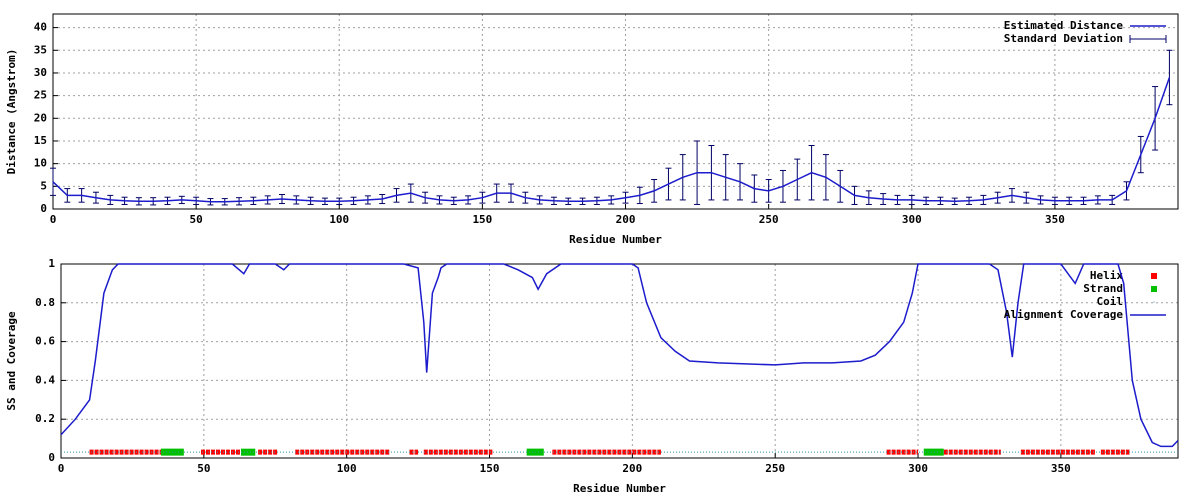 The width and height of the screenshot is (1200, 500). Describe the element at coordinates (40, 95) in the screenshot. I see `y-tick-label: 25` at that location.